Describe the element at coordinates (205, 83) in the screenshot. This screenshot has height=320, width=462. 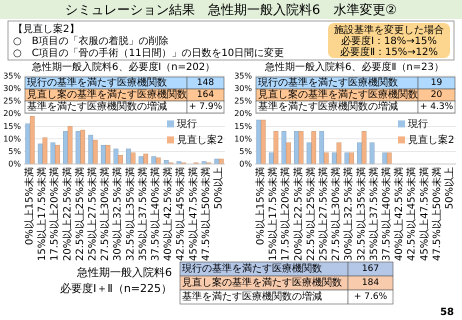
I see `annotation: 148` at that location.